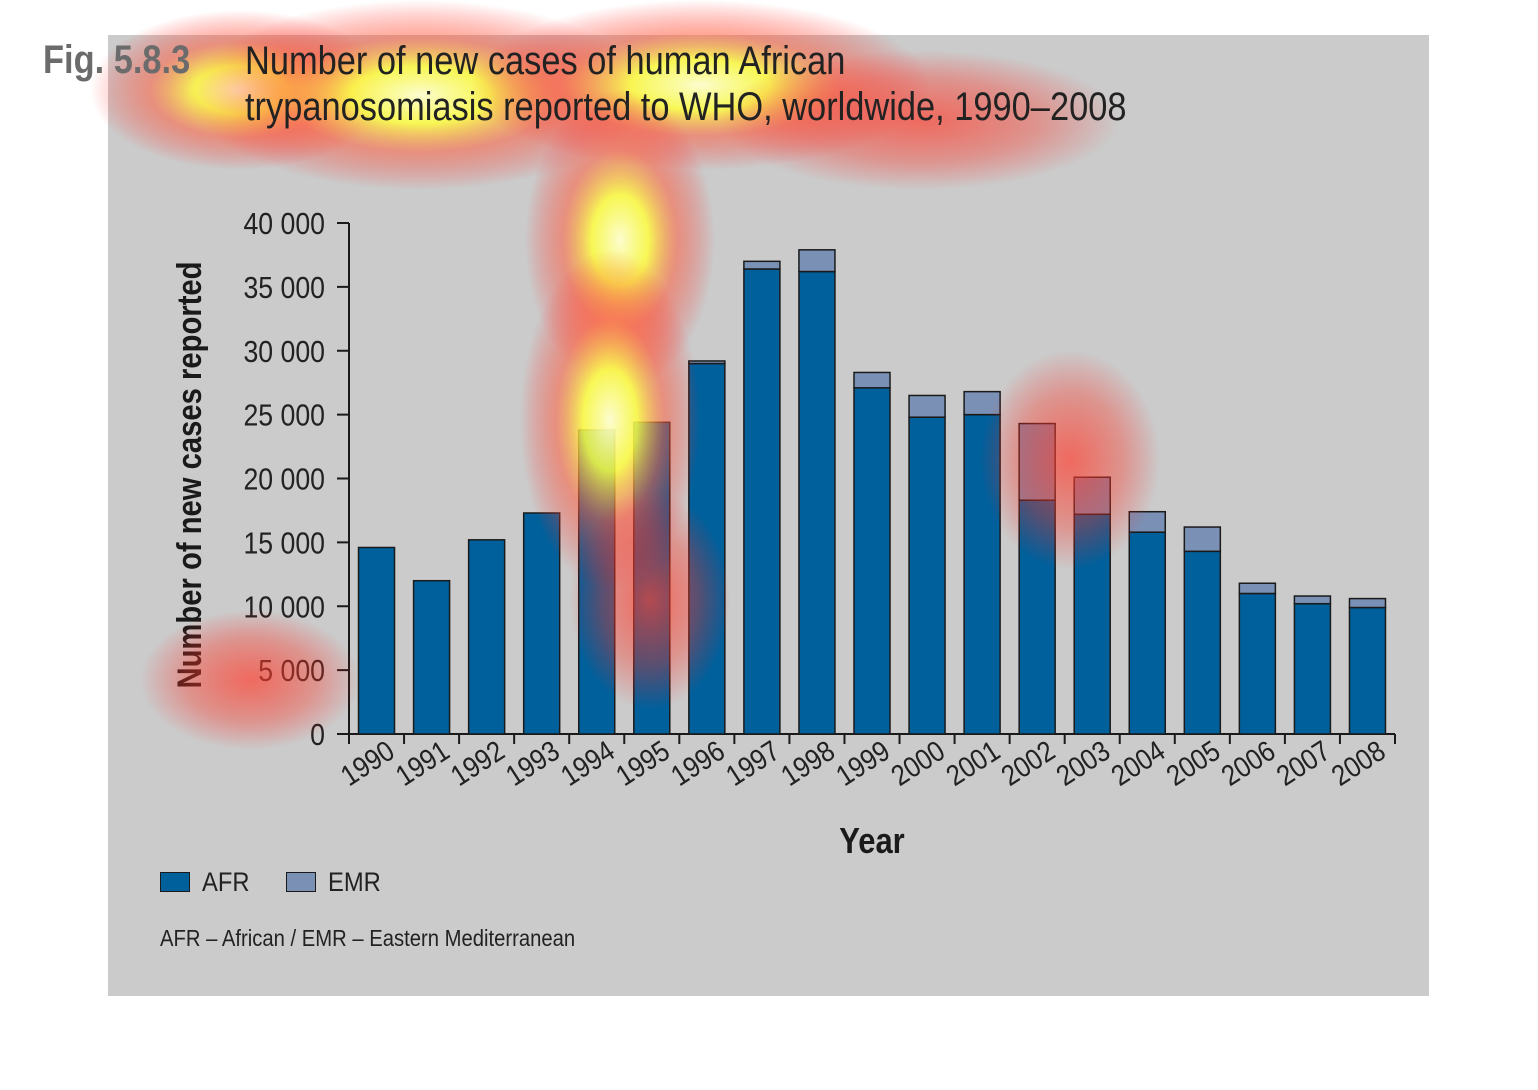 This screenshot has width=1538, height=1090. Describe the element at coordinates (1083, 763) in the screenshot. I see `x-tick-label: 2003` at that location.